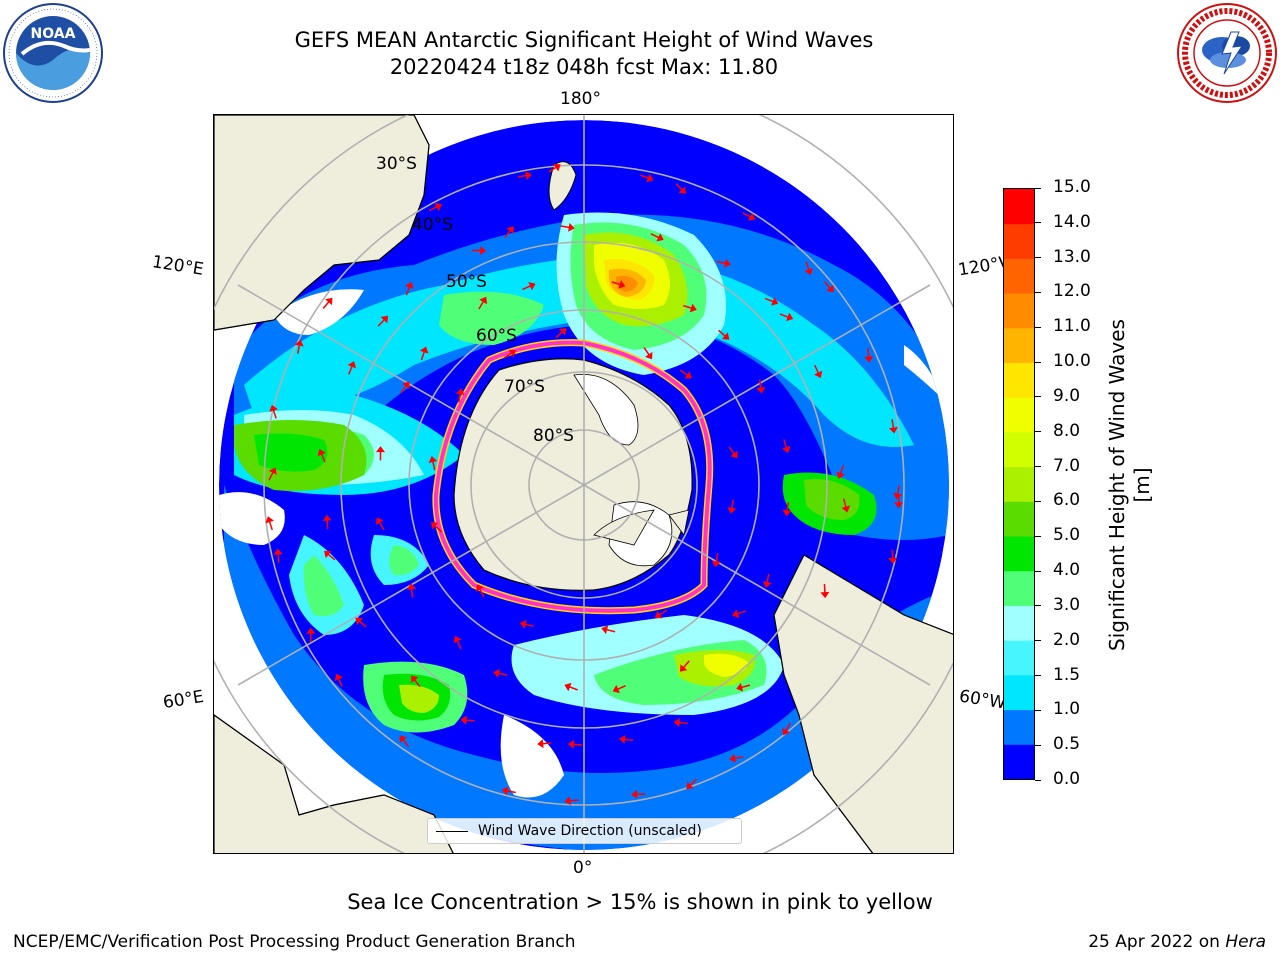 Image resolution: width=1280 pixels, height=960 pixels. What do you see at coordinates (583, 868) in the screenshot?
I see `lon-label-0: 0°` at bounding box center [583, 868].